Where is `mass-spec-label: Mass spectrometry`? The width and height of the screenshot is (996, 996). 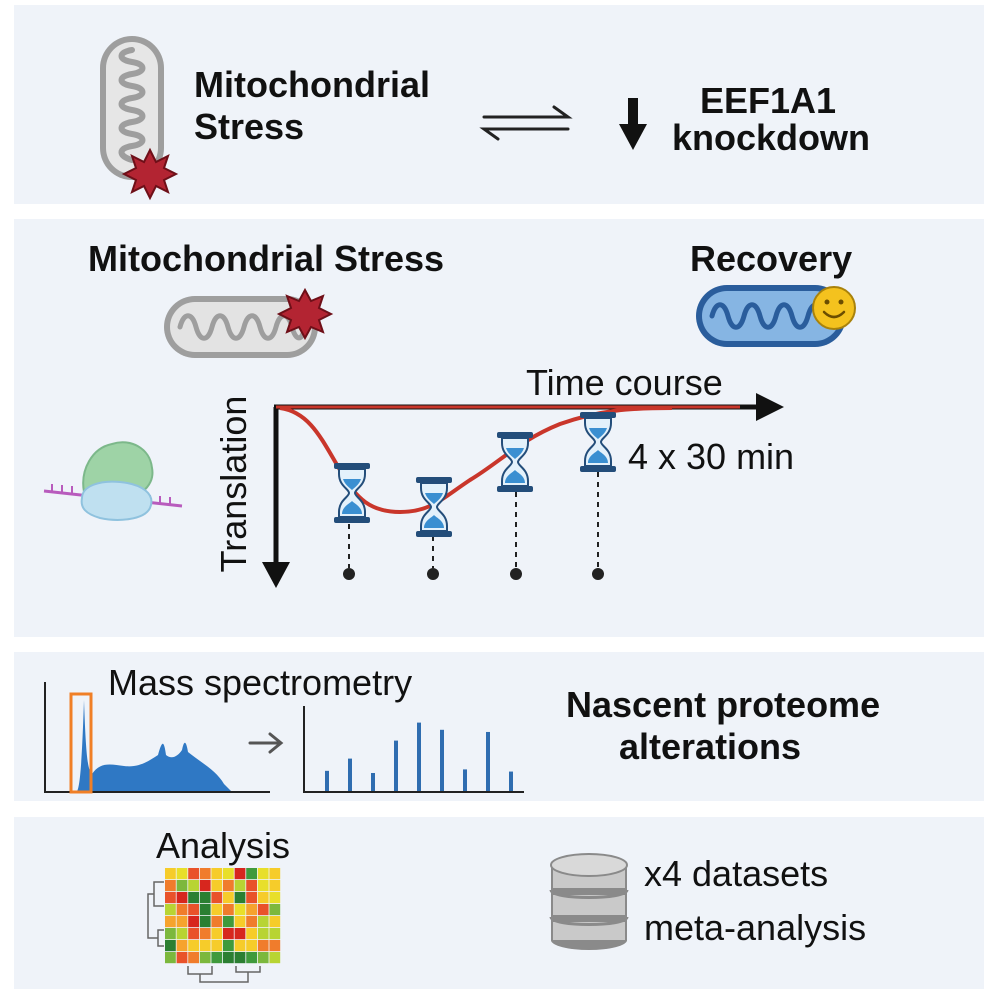 mass-spec-label: Mass spectrometry is located at coordinates (260, 682).